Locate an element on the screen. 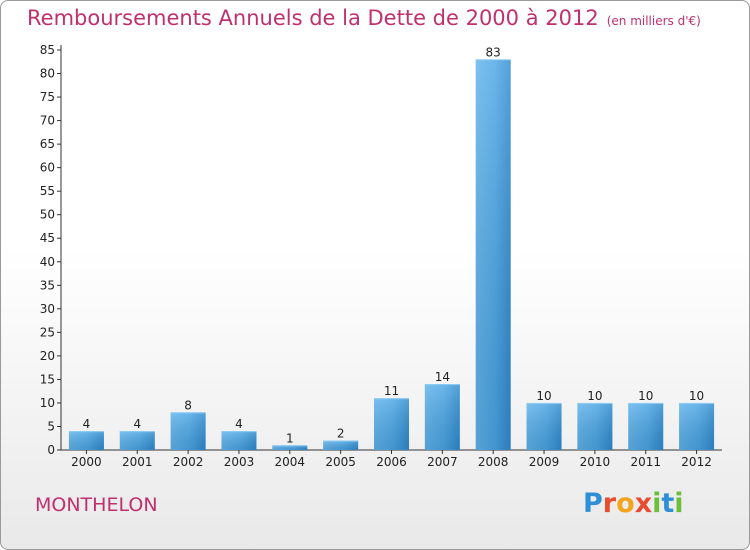 This screenshot has width=750, height=550. y-tick-label: 30 is located at coordinates (47, 309).